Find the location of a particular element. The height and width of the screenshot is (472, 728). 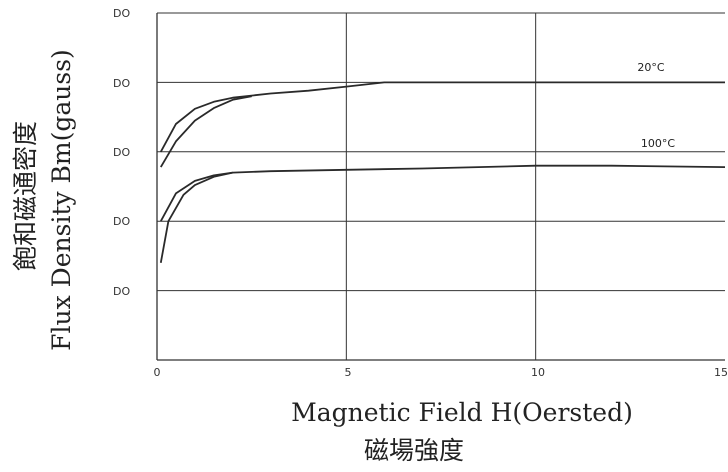

x-tick-label: 15 is located at coordinates (721, 372).